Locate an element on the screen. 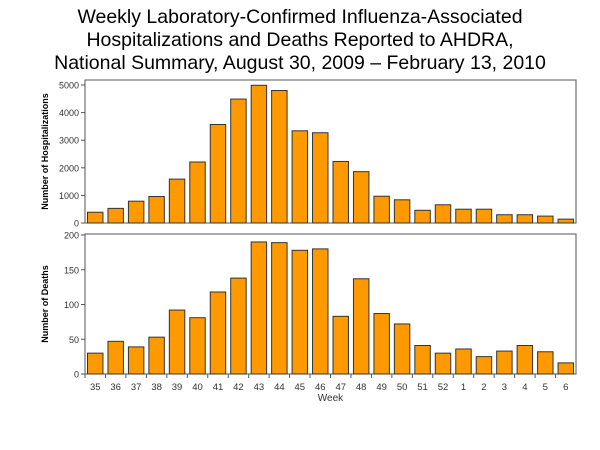 The height and width of the screenshot is (450, 600). x-tick-label: 45 is located at coordinates (300, 387).